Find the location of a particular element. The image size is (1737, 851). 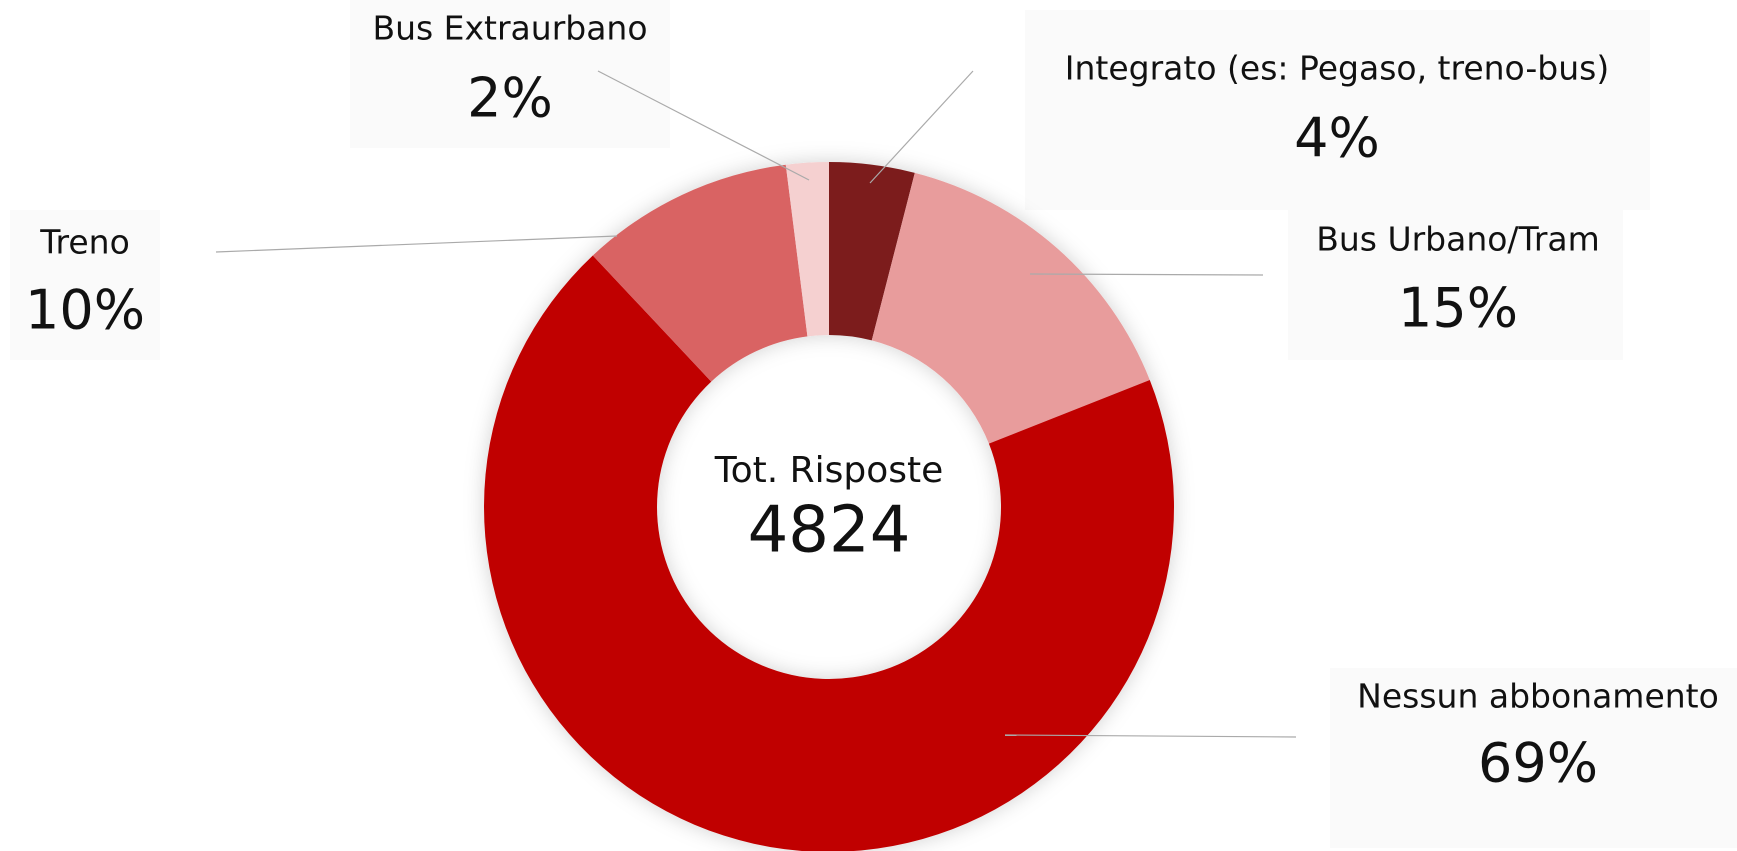

slice-value: 10% is located at coordinates (85, 310).